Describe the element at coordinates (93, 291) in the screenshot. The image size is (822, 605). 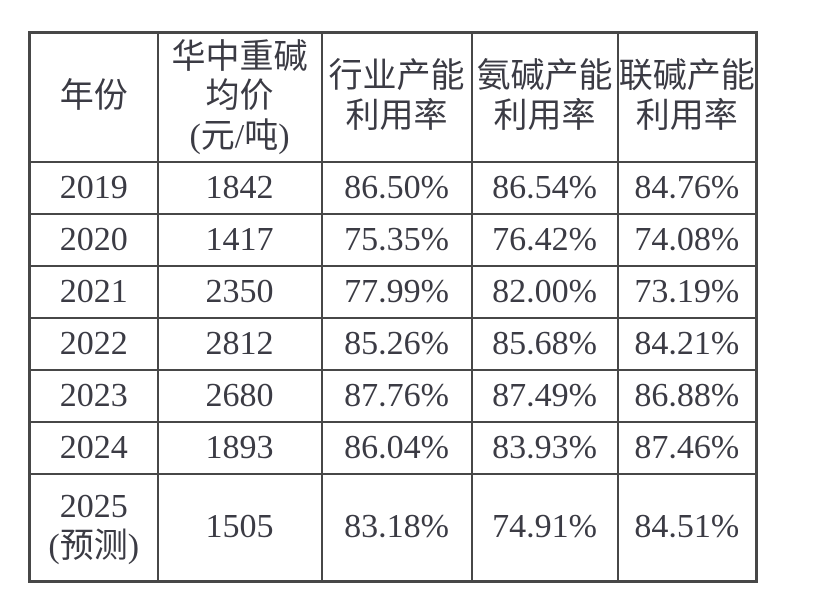
I see `year-cell: 2021` at that location.